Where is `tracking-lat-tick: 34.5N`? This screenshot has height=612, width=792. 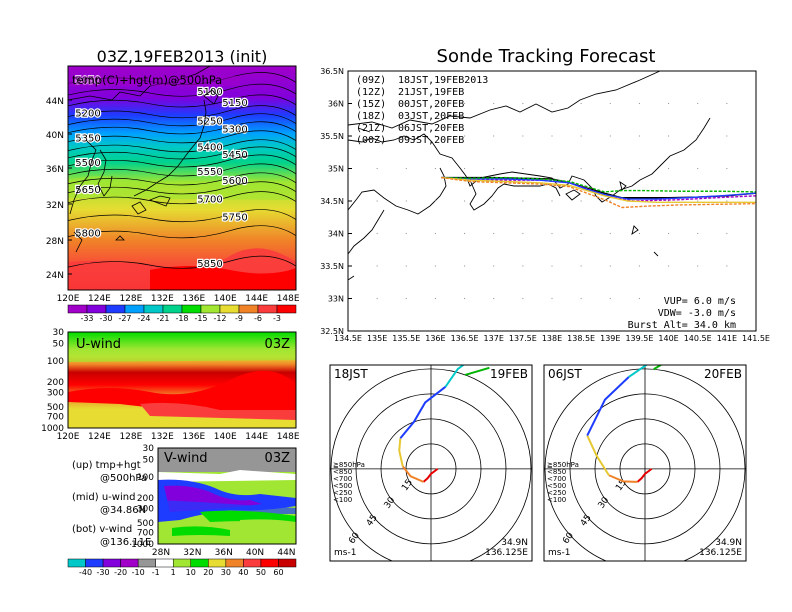 tracking-lat-tick: 34.5N is located at coordinates (332, 201).